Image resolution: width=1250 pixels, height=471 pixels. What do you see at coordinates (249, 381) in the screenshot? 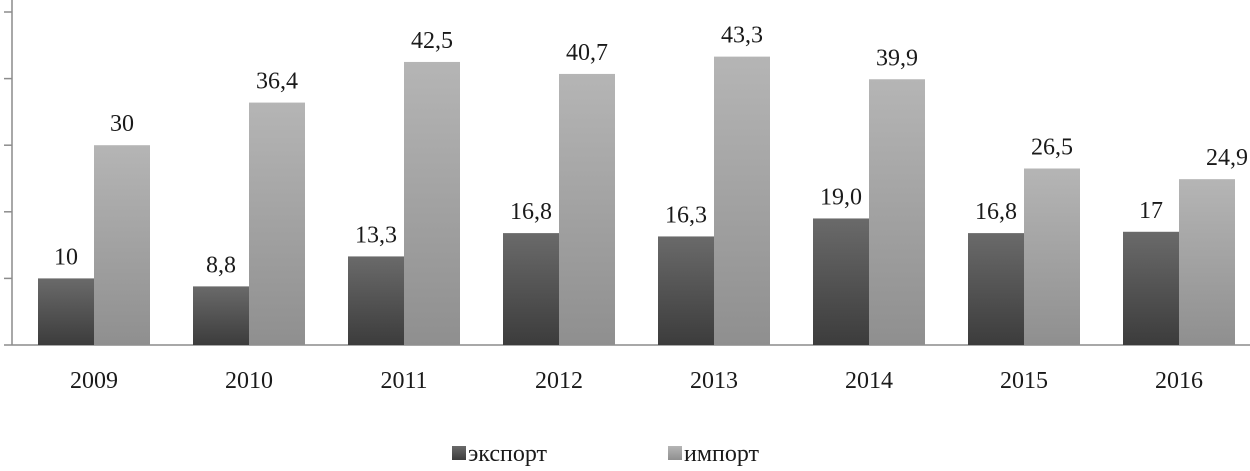
I see `x-tick-label-2010: 2010` at bounding box center [249, 381].